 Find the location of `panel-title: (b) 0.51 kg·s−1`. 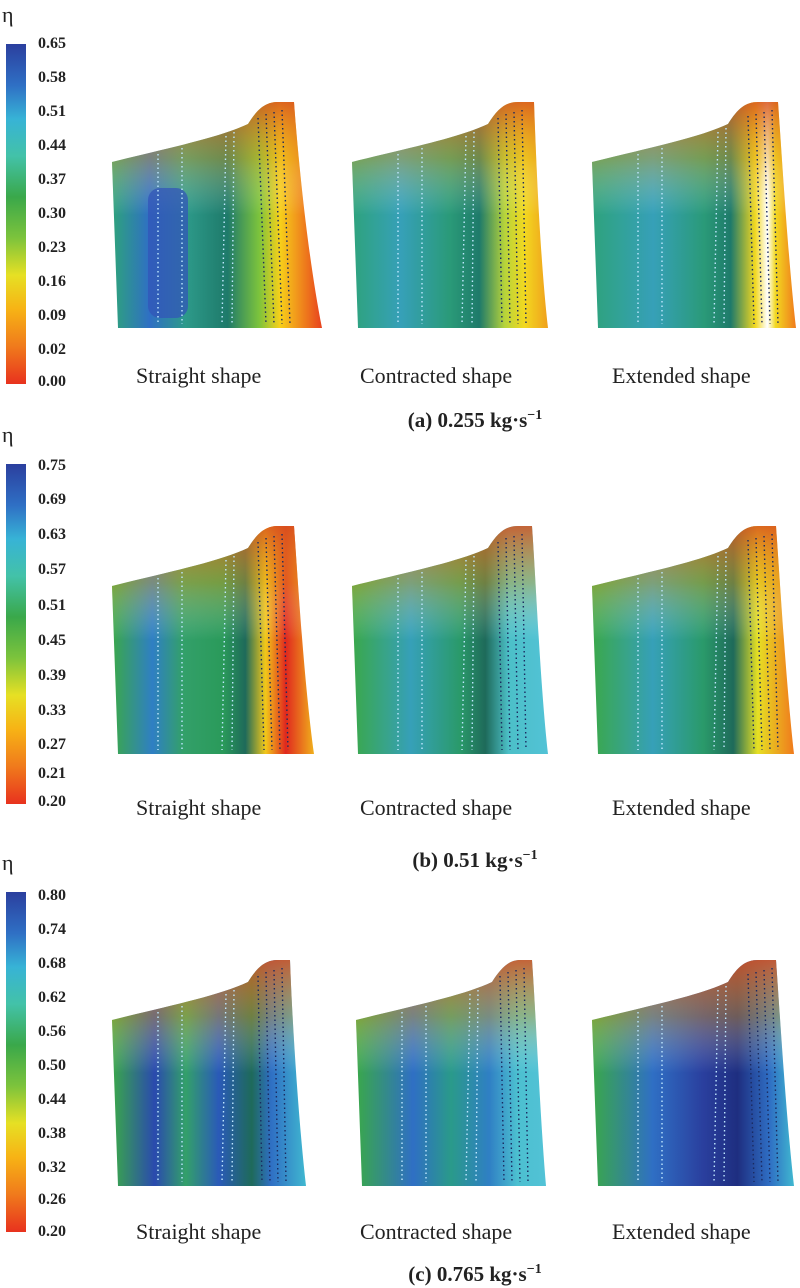

panel-title: (b) 0.51 kg·s−1 is located at coordinates (475, 860).